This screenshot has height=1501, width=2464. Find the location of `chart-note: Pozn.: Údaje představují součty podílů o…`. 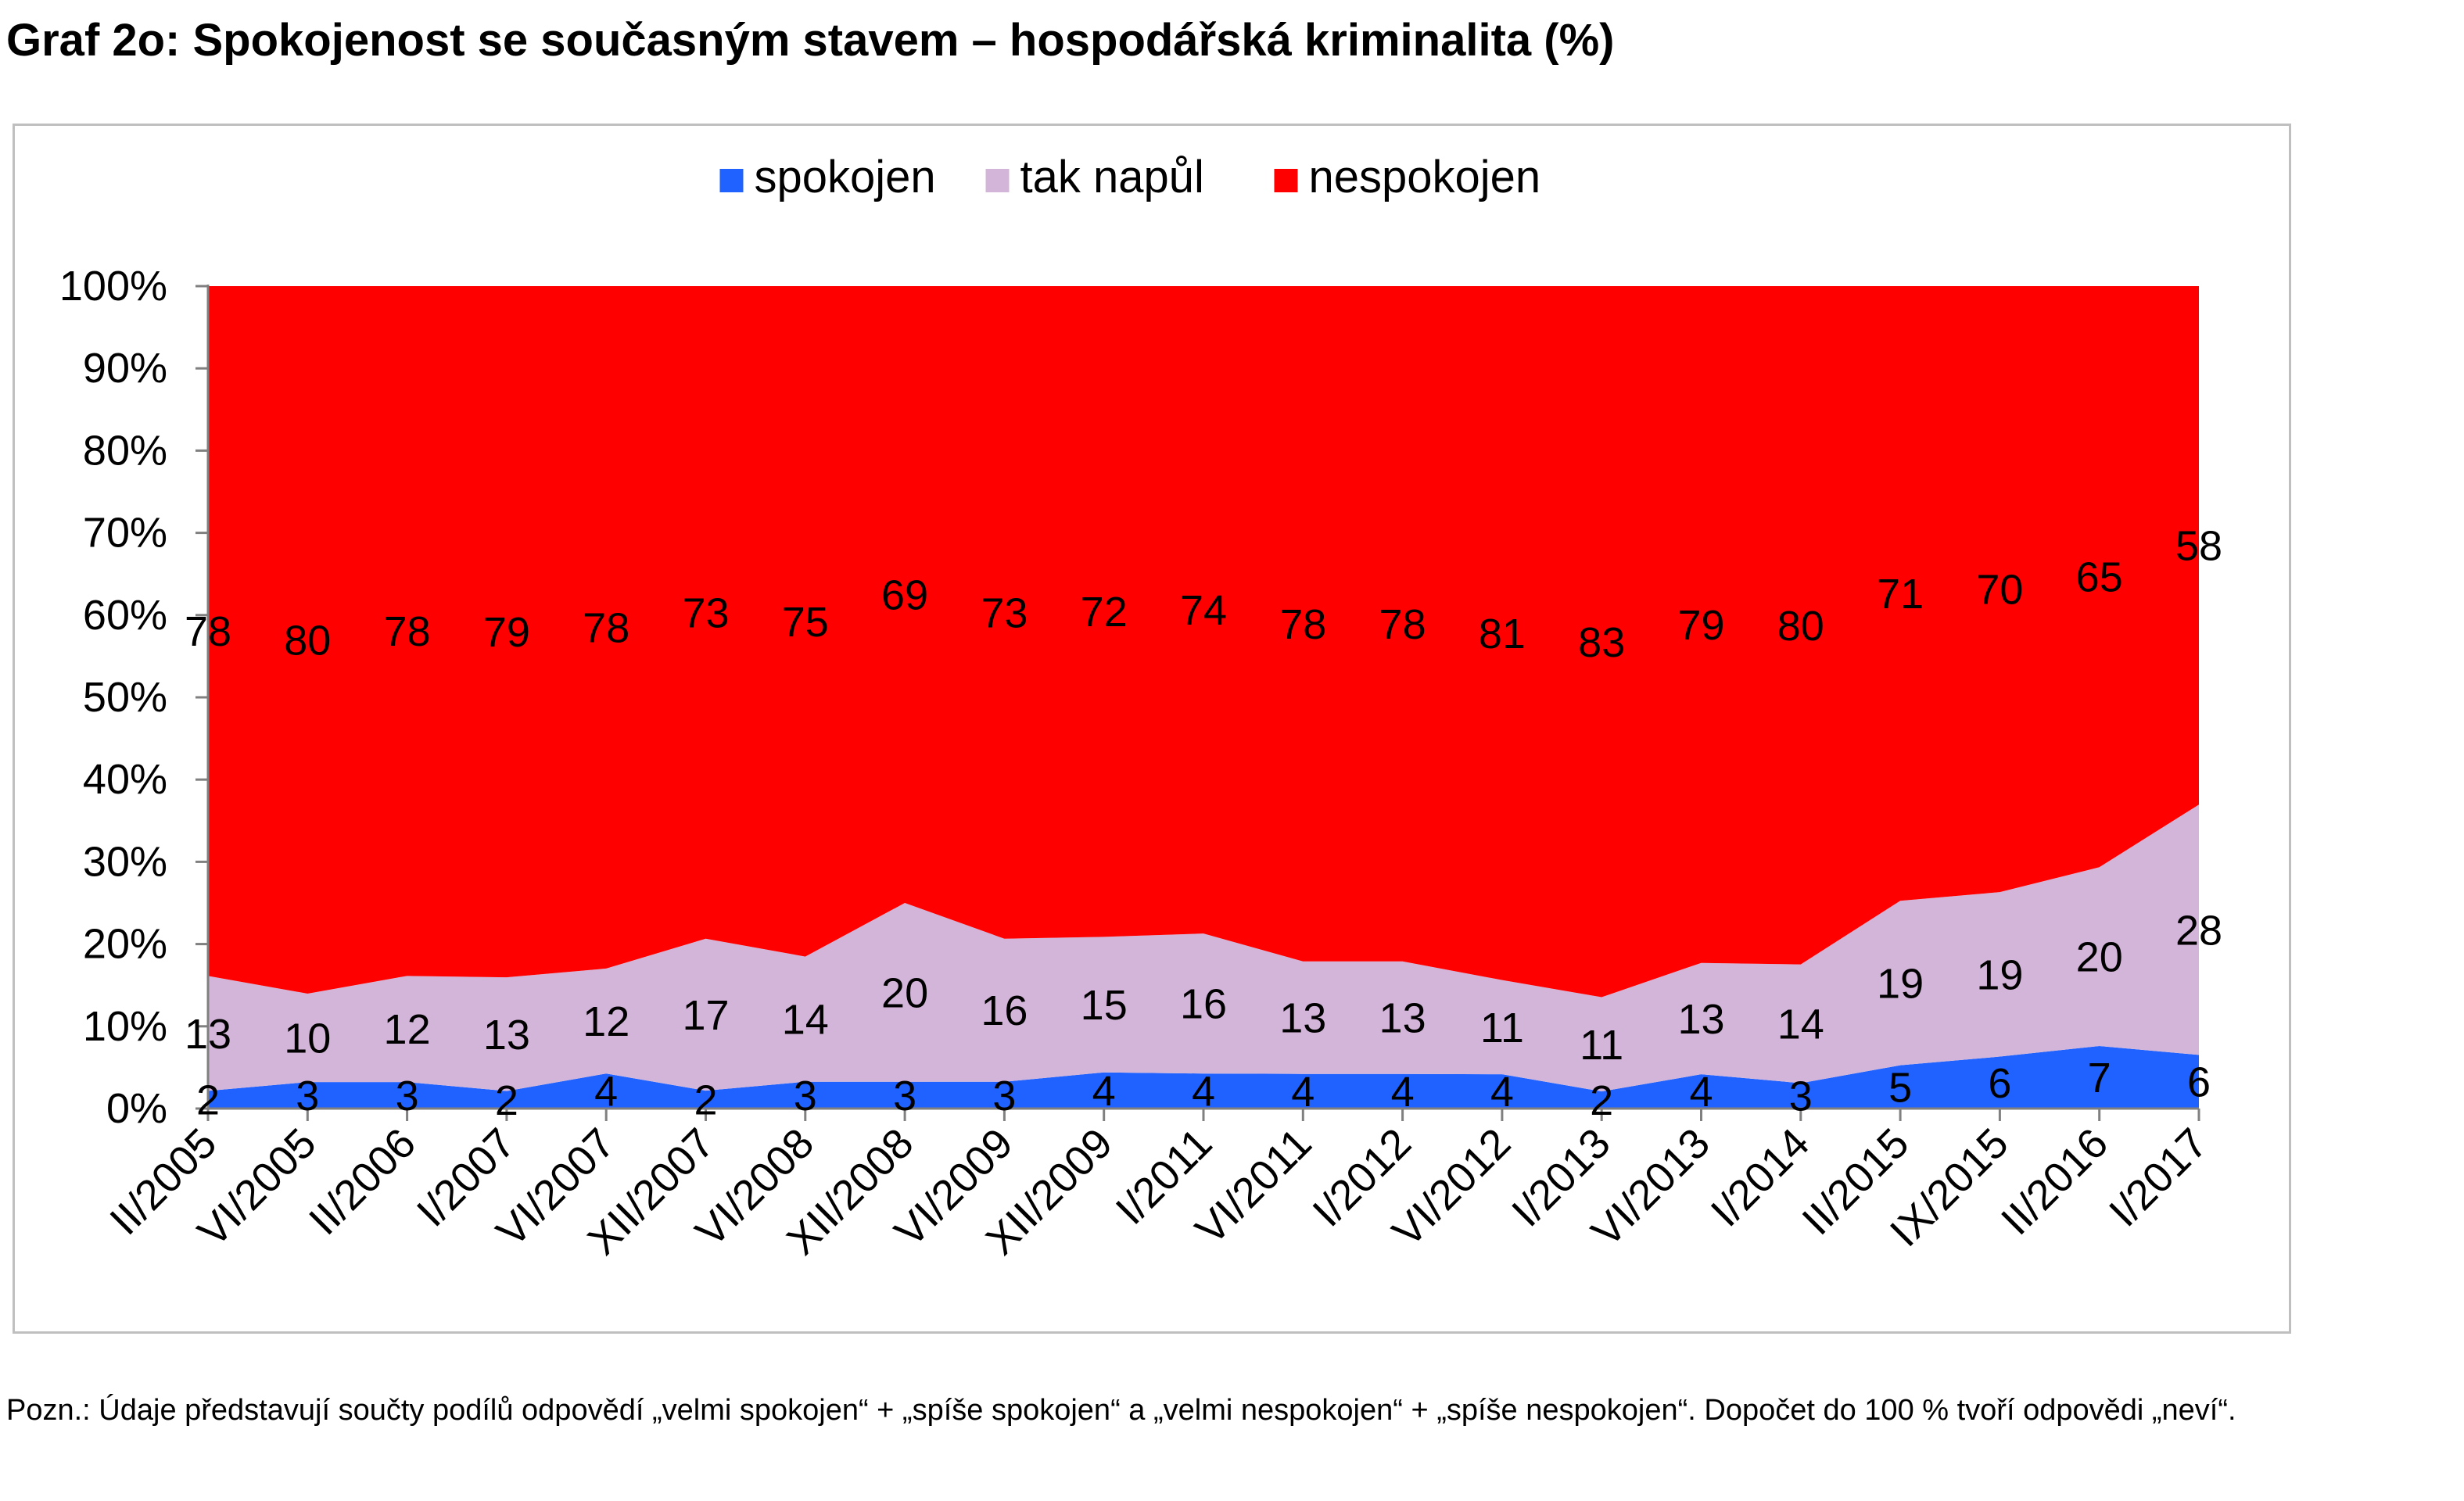

chart-note: Pozn.: Údaje představují součty podílů o… is located at coordinates (1121, 1410).